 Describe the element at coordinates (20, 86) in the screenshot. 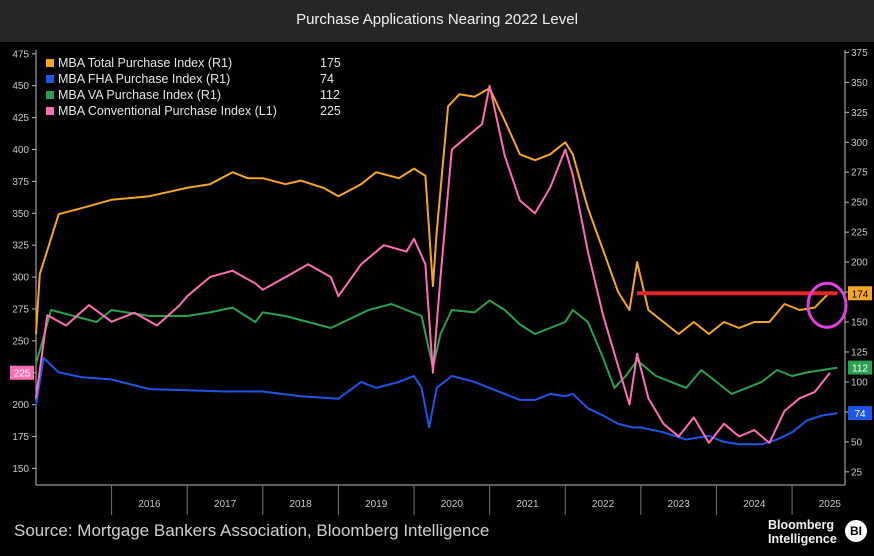

I see `left-tick-label: 450` at that location.